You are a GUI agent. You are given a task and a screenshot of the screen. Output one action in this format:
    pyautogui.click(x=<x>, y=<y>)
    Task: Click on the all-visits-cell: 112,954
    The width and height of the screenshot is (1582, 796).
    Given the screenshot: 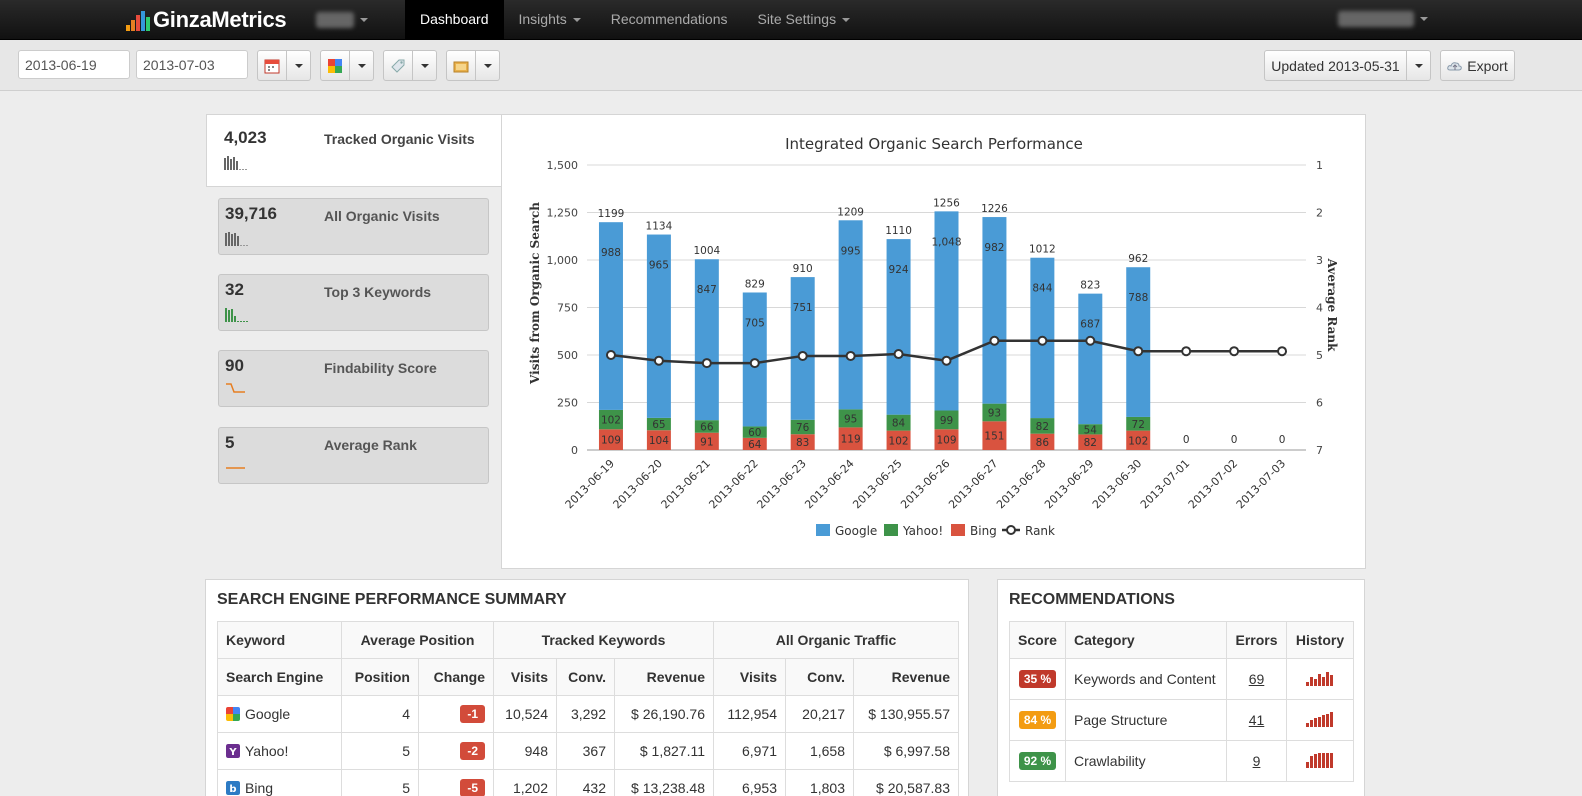 What is the action you would take?
    pyautogui.click(x=749, y=714)
    